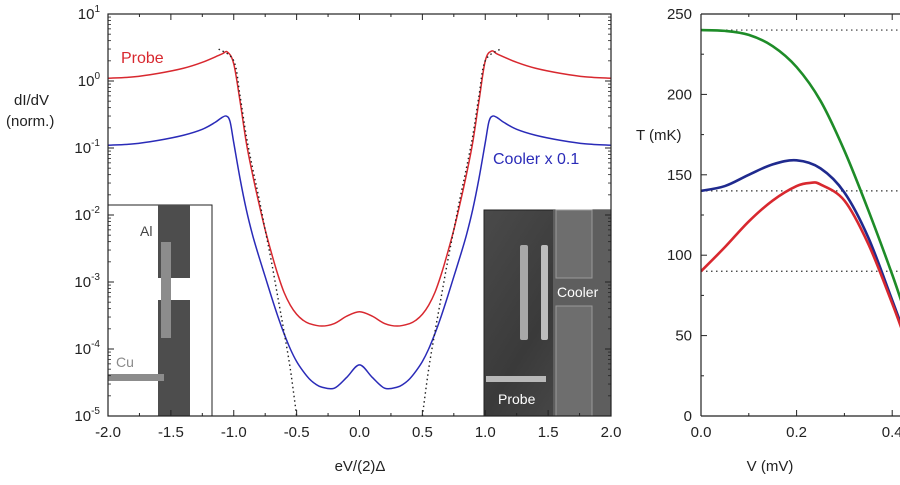 The width and height of the screenshot is (900, 485). I want to click on right-y-tick-label: 50, so click(683, 336).